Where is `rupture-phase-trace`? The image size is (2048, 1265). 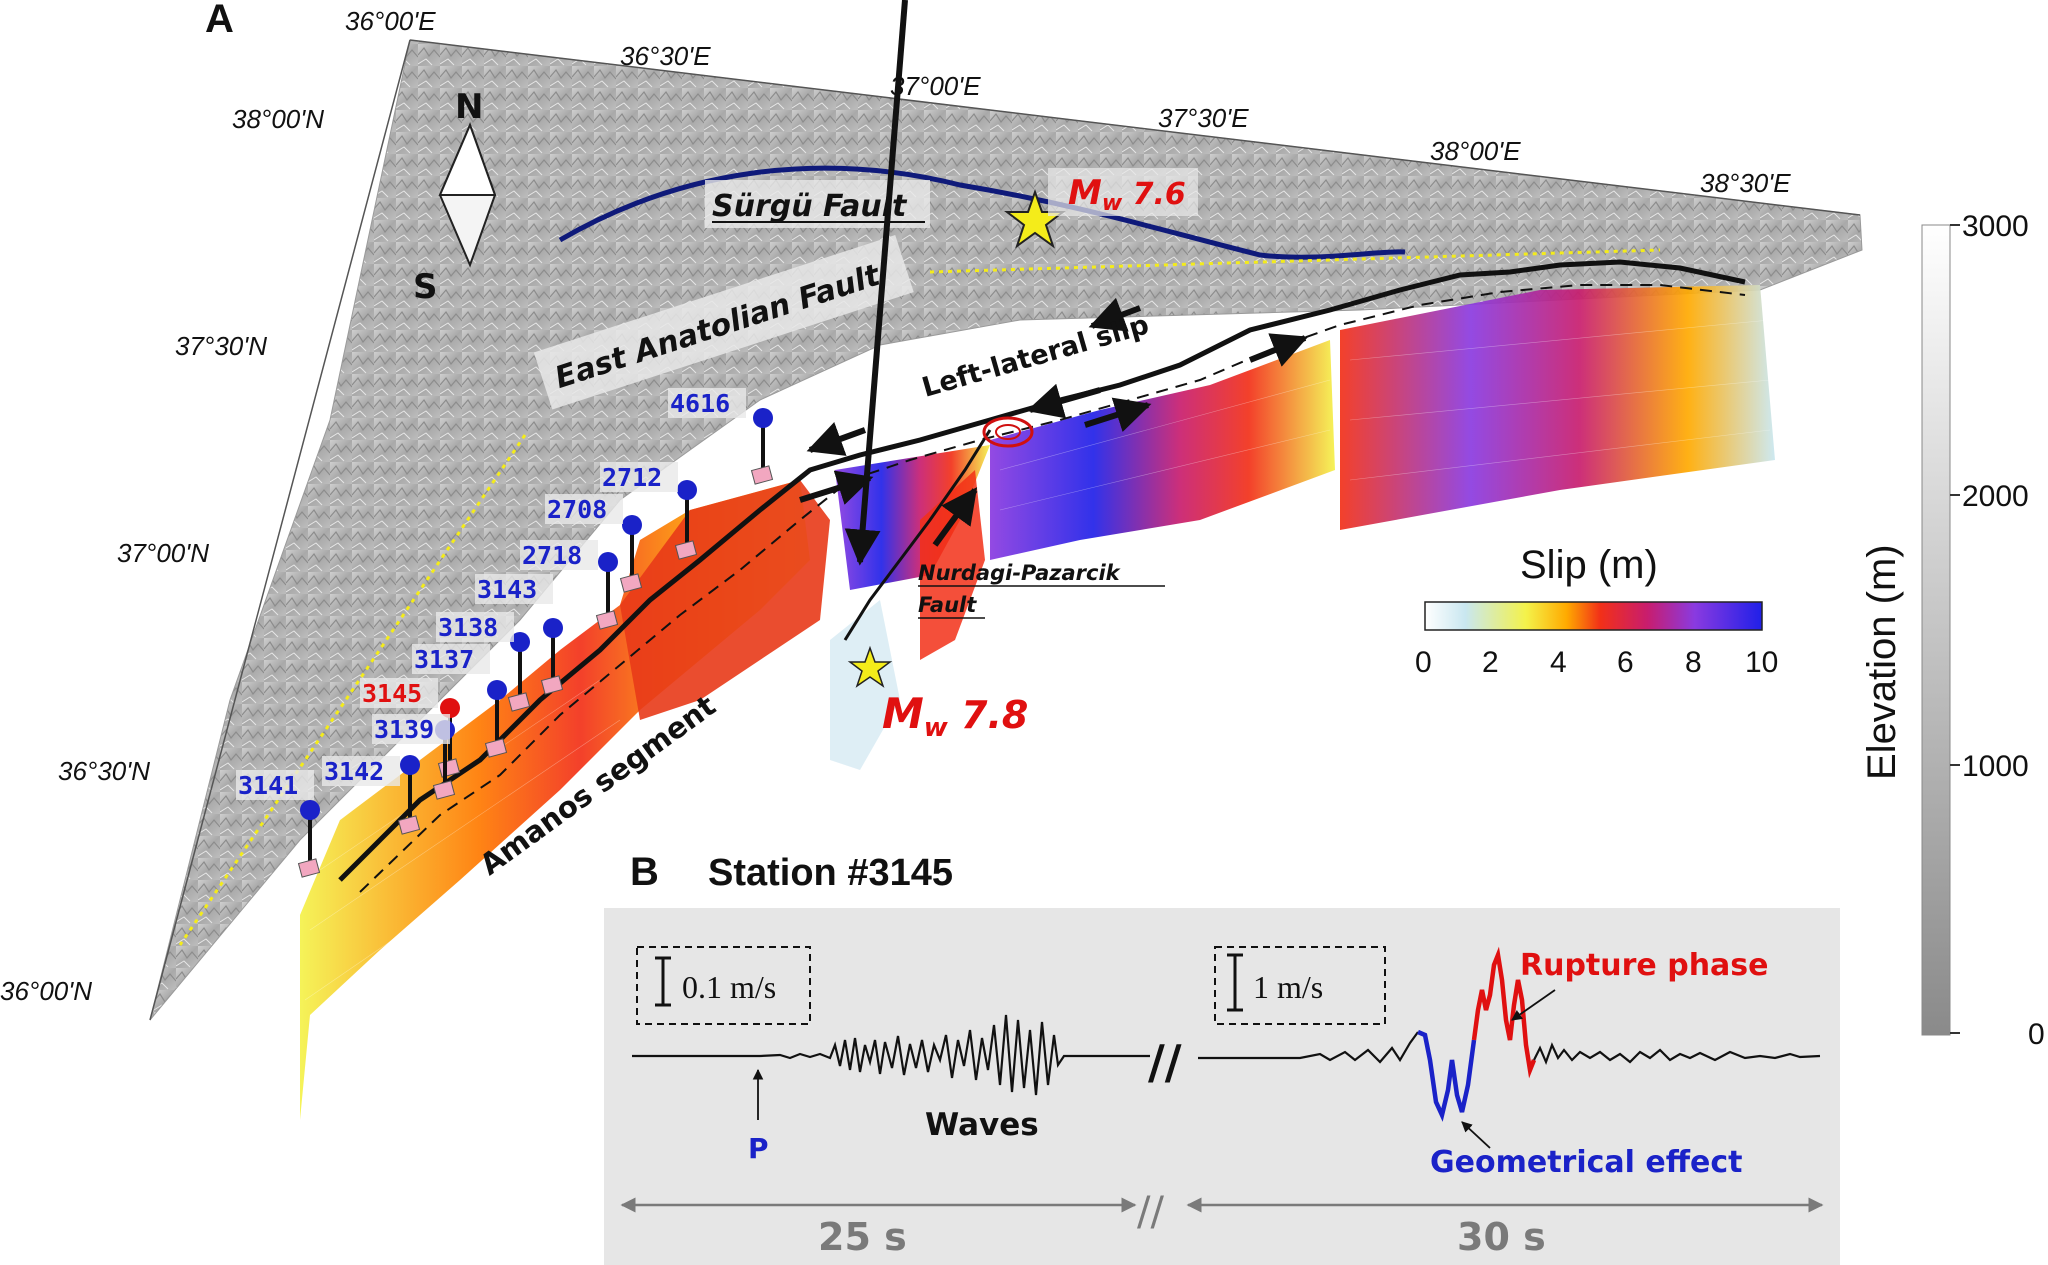
rupture-phase-trace is located at coordinates (1504, 1012).